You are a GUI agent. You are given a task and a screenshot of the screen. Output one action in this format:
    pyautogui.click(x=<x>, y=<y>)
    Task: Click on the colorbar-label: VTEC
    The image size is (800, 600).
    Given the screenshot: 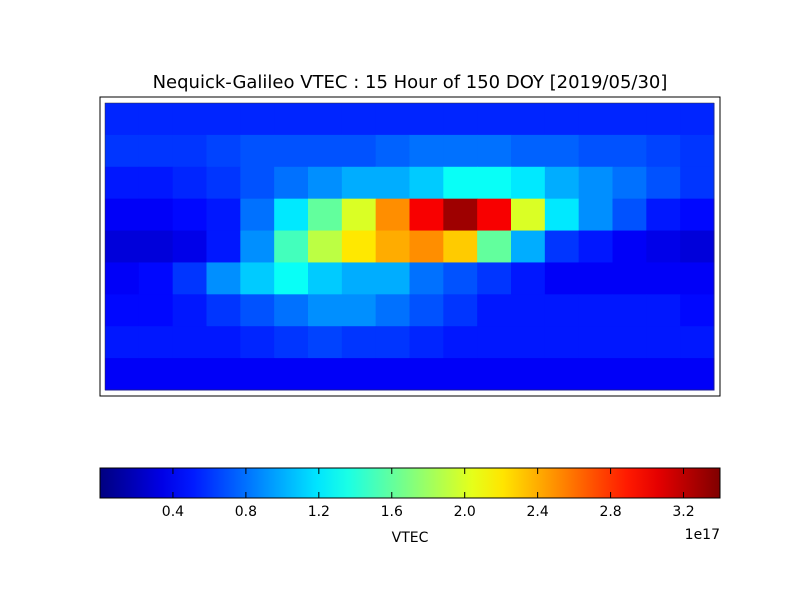 What is the action you would take?
    pyautogui.click(x=410, y=538)
    